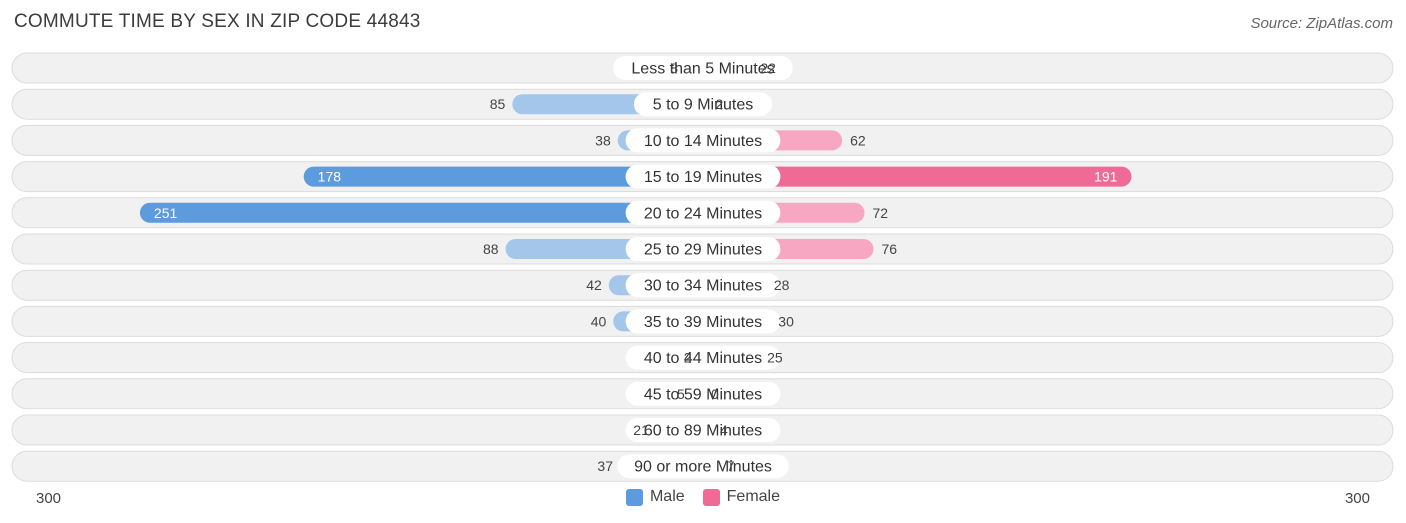 This screenshot has width=1406, height=523. Describe the element at coordinates (667, 496) in the screenshot. I see `legend-male-label: Male` at that location.